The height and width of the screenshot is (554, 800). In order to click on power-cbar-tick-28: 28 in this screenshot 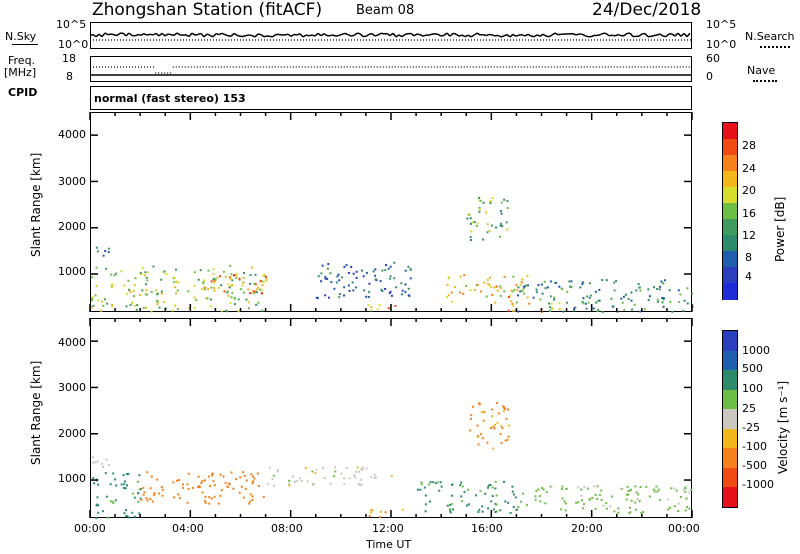, I will do `click(749, 145)`.